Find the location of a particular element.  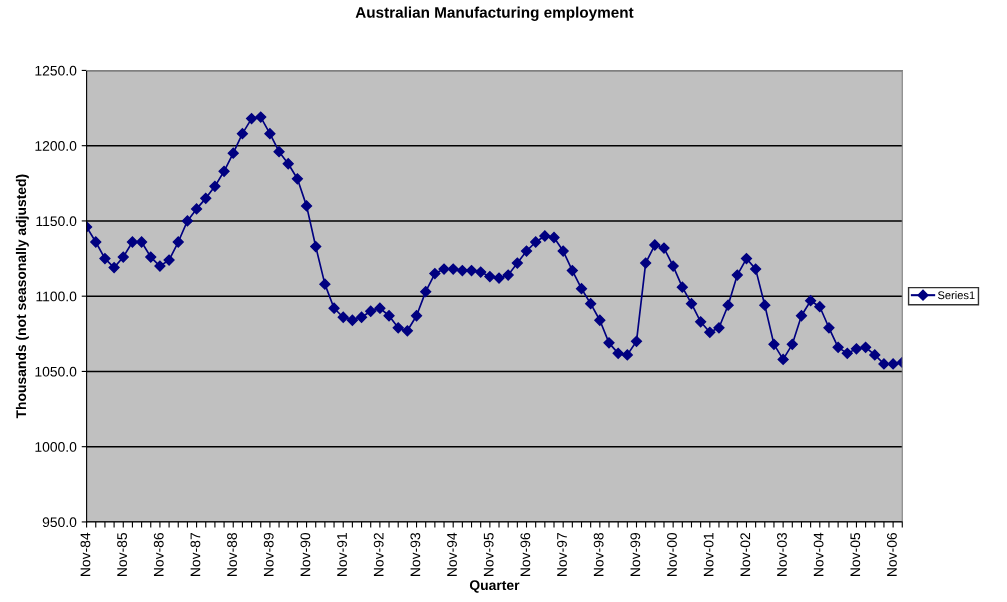

x-tick-label: Nov-84 is located at coordinates (85, 554).